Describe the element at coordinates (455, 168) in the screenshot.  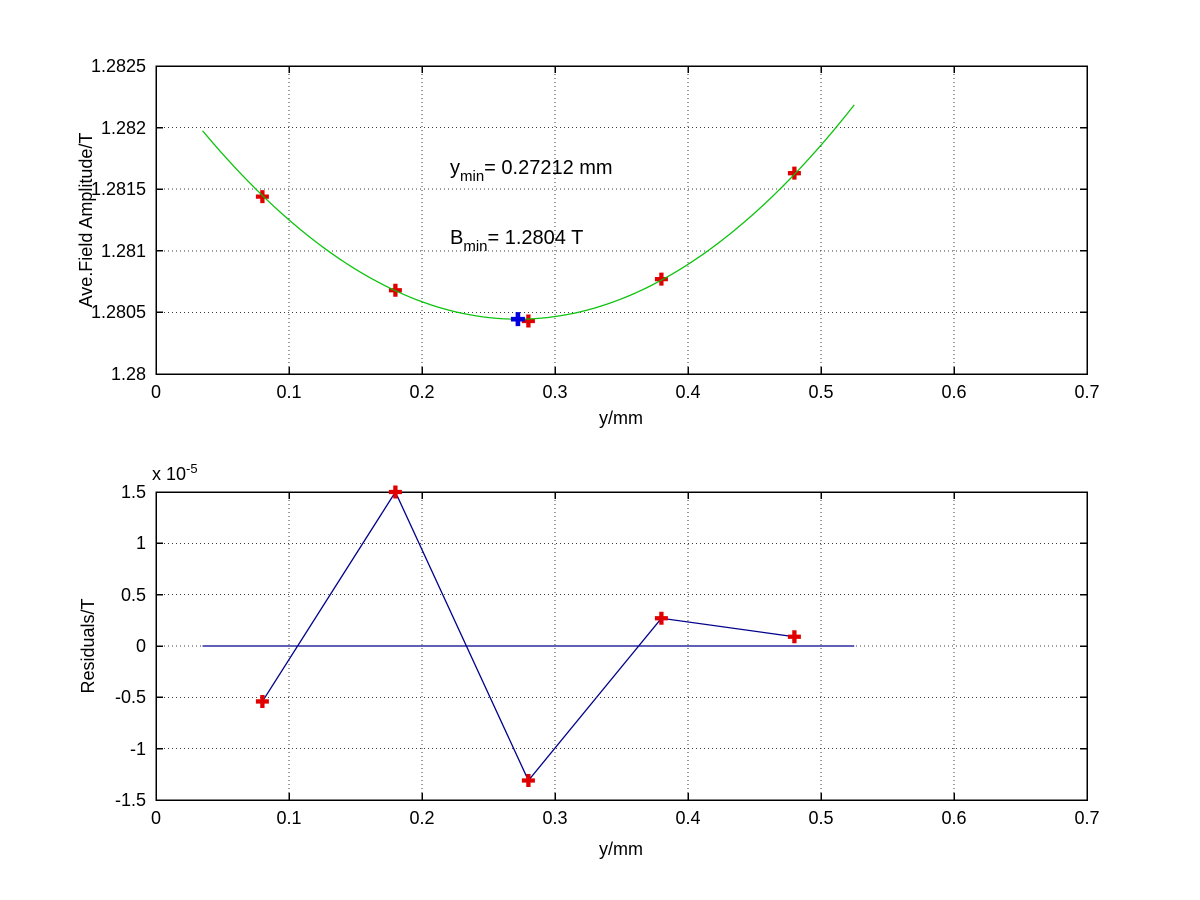
I see `ymin-annotation-base: y` at that location.